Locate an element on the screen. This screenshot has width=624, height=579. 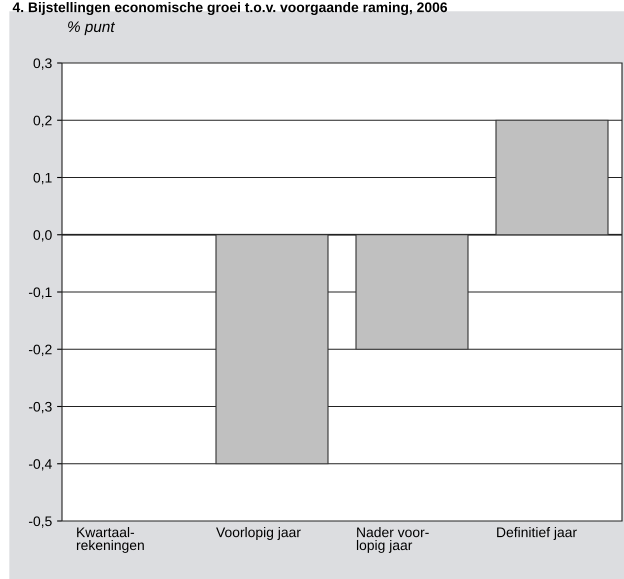
x-tick-label: Voorlopig jaar is located at coordinates (258, 533).